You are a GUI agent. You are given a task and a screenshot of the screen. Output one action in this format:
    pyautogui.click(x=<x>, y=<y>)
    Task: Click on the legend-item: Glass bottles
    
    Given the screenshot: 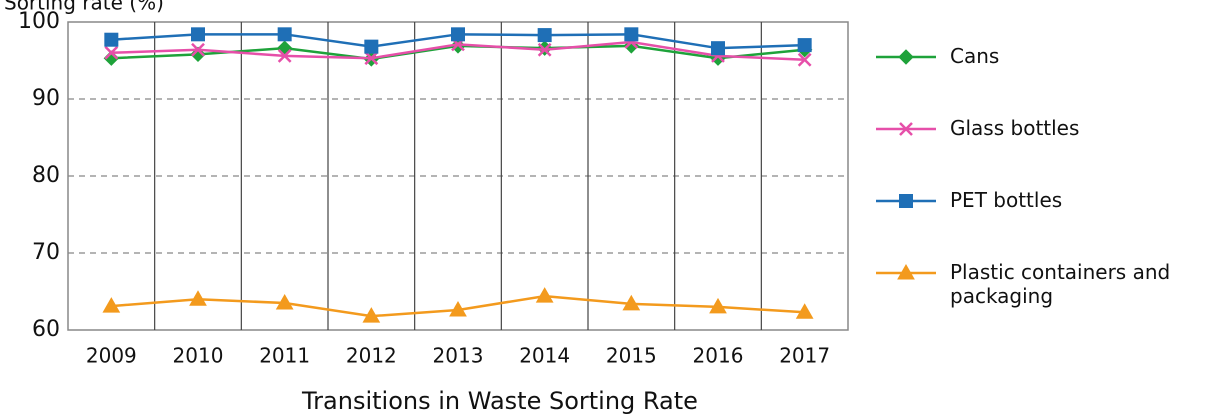 What is the action you would take?
    pyautogui.click(x=1015, y=128)
    